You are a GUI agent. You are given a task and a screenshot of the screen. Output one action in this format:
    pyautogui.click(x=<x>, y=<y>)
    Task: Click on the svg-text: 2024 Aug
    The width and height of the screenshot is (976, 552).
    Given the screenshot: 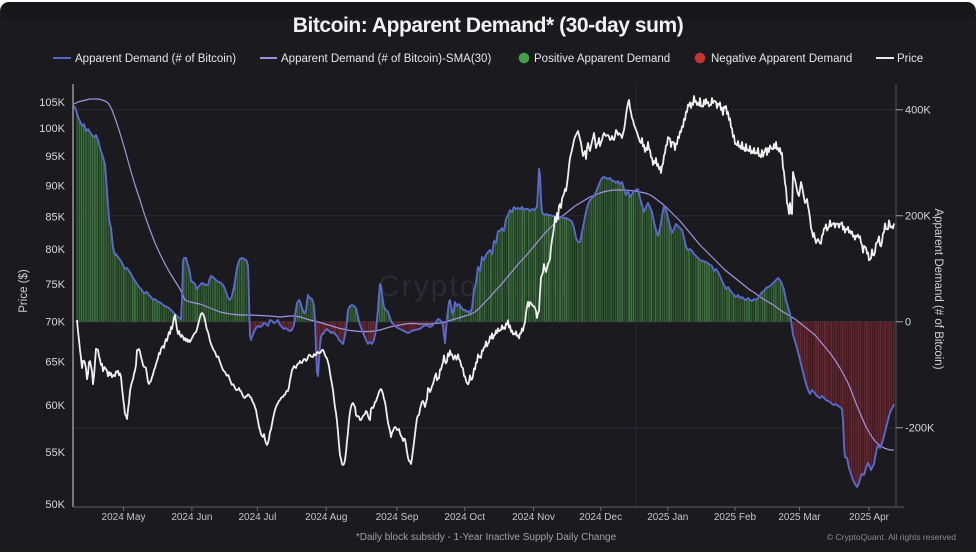 What is the action you would take?
    pyautogui.click(x=326, y=517)
    